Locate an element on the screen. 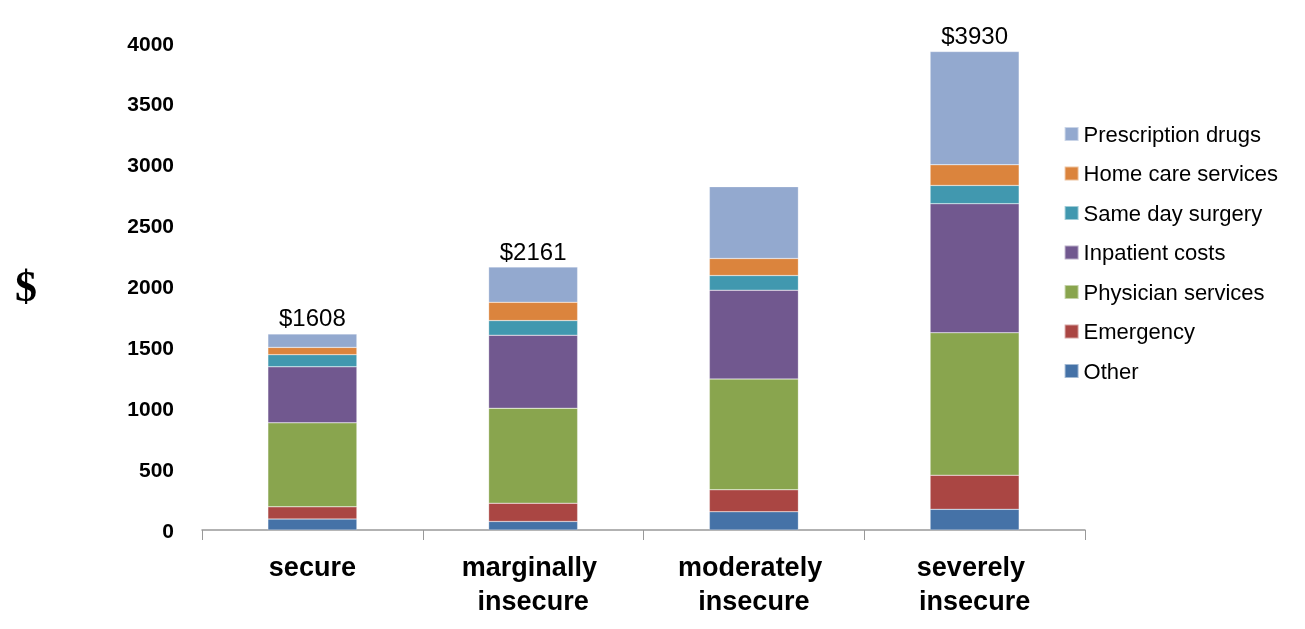 This screenshot has width=1305, height=629. legend-label: Home care services is located at coordinates (1180, 173).